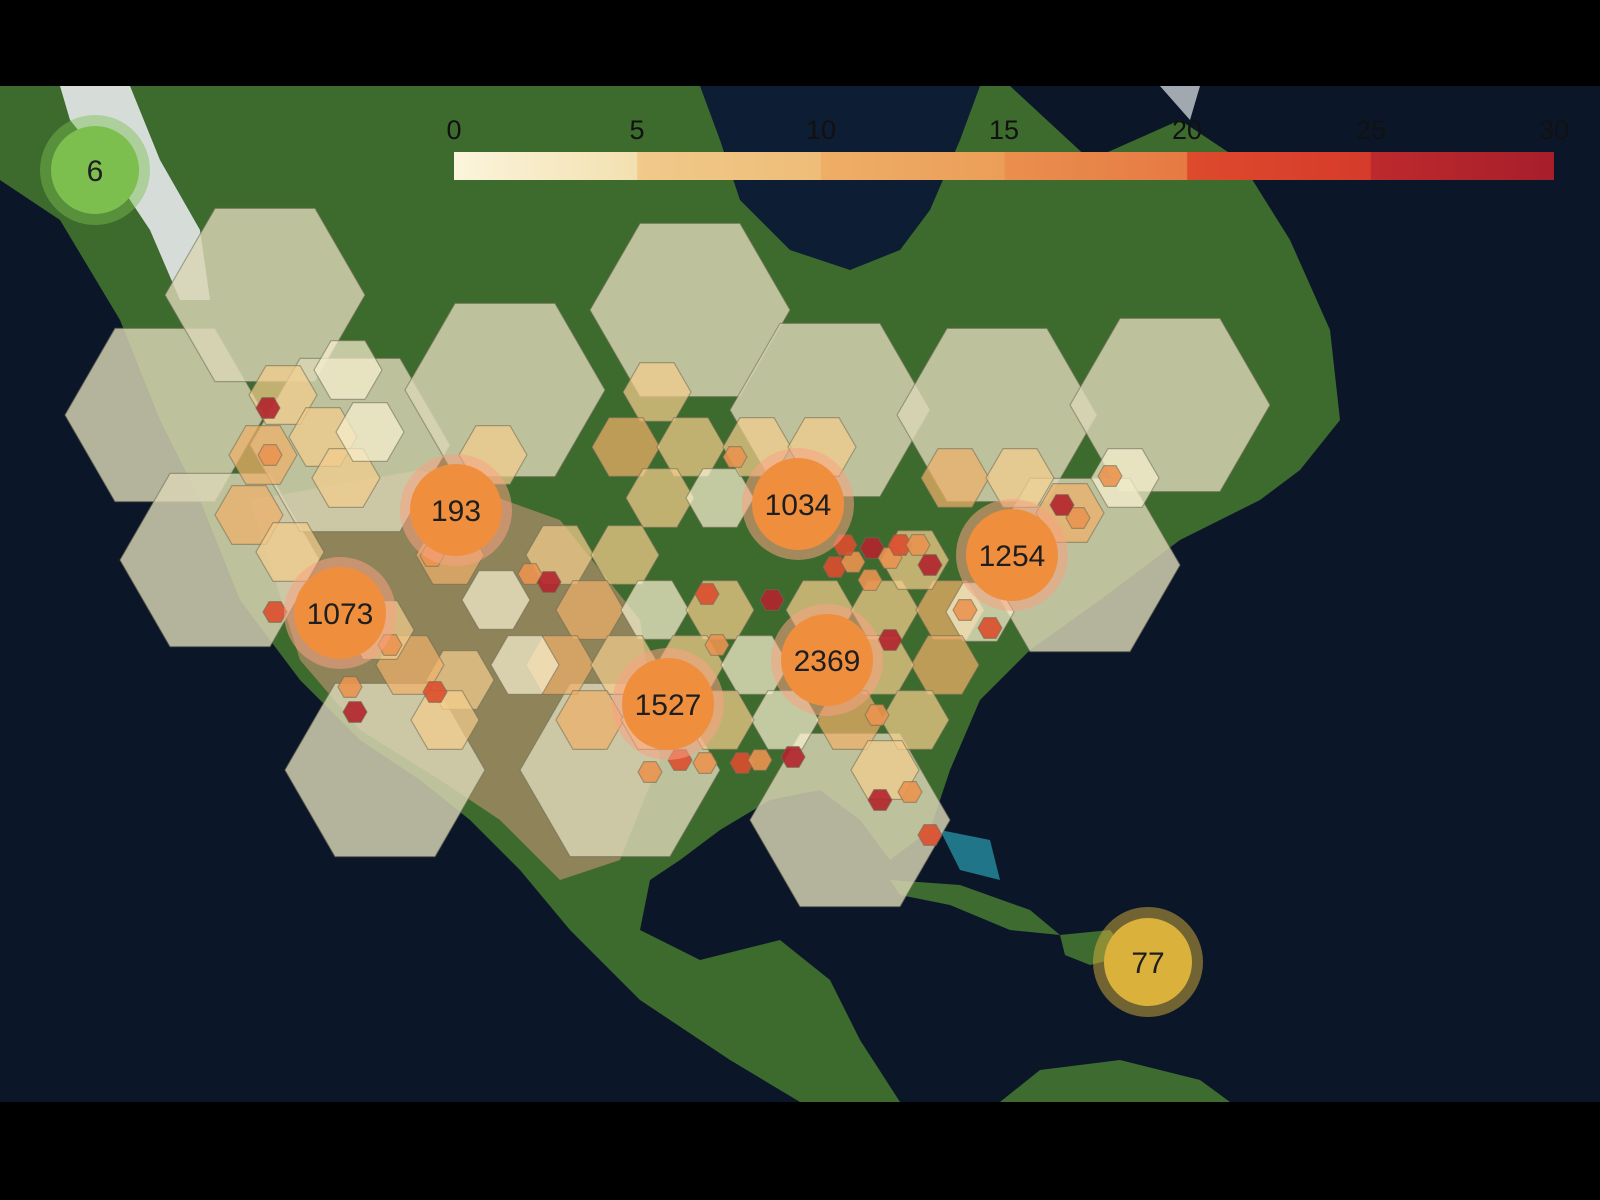  I want to click on cluster-marker-orange: 2369, so click(827, 660).